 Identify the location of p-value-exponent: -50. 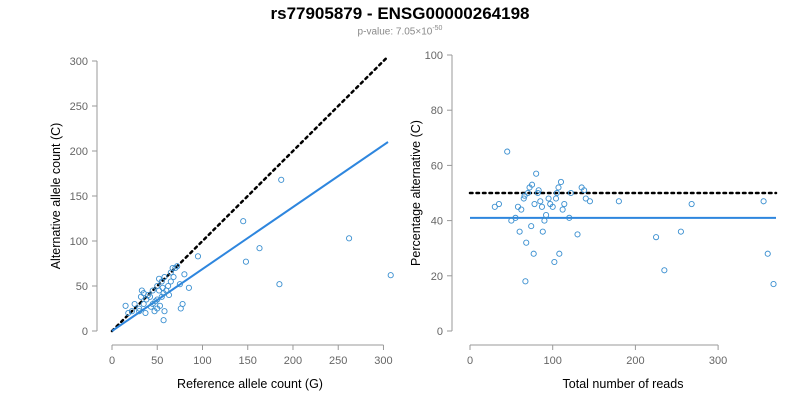
(437, 28).